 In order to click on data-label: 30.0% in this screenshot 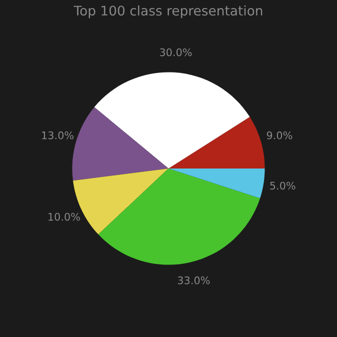, I will do `click(176, 52)`.